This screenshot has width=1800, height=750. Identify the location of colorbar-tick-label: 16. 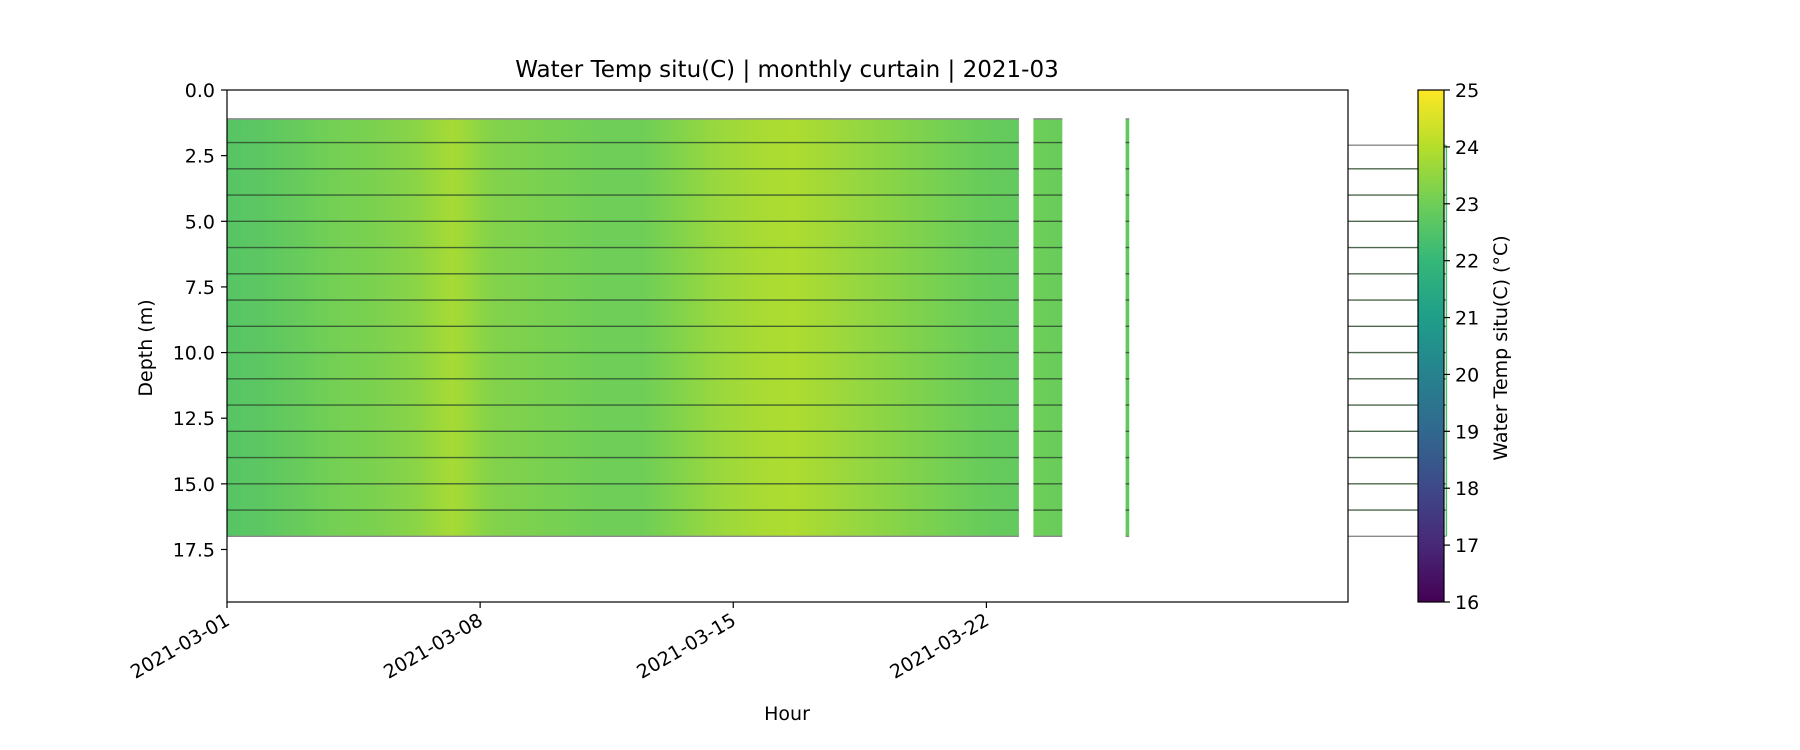
(1467, 603).